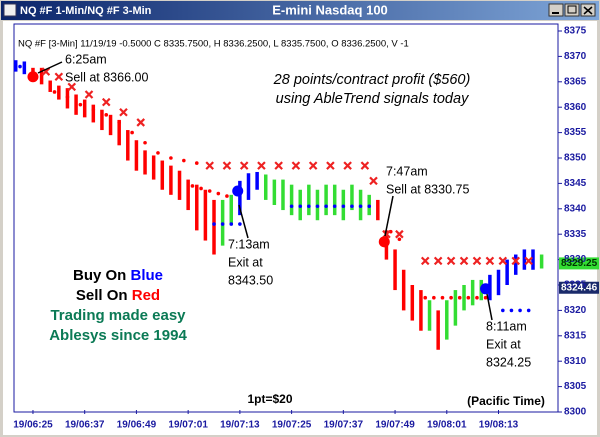 The image size is (600, 437). Describe the element at coordinates (188, 425) in the screenshot. I see `x-tick-label: 19/07:01` at that location.